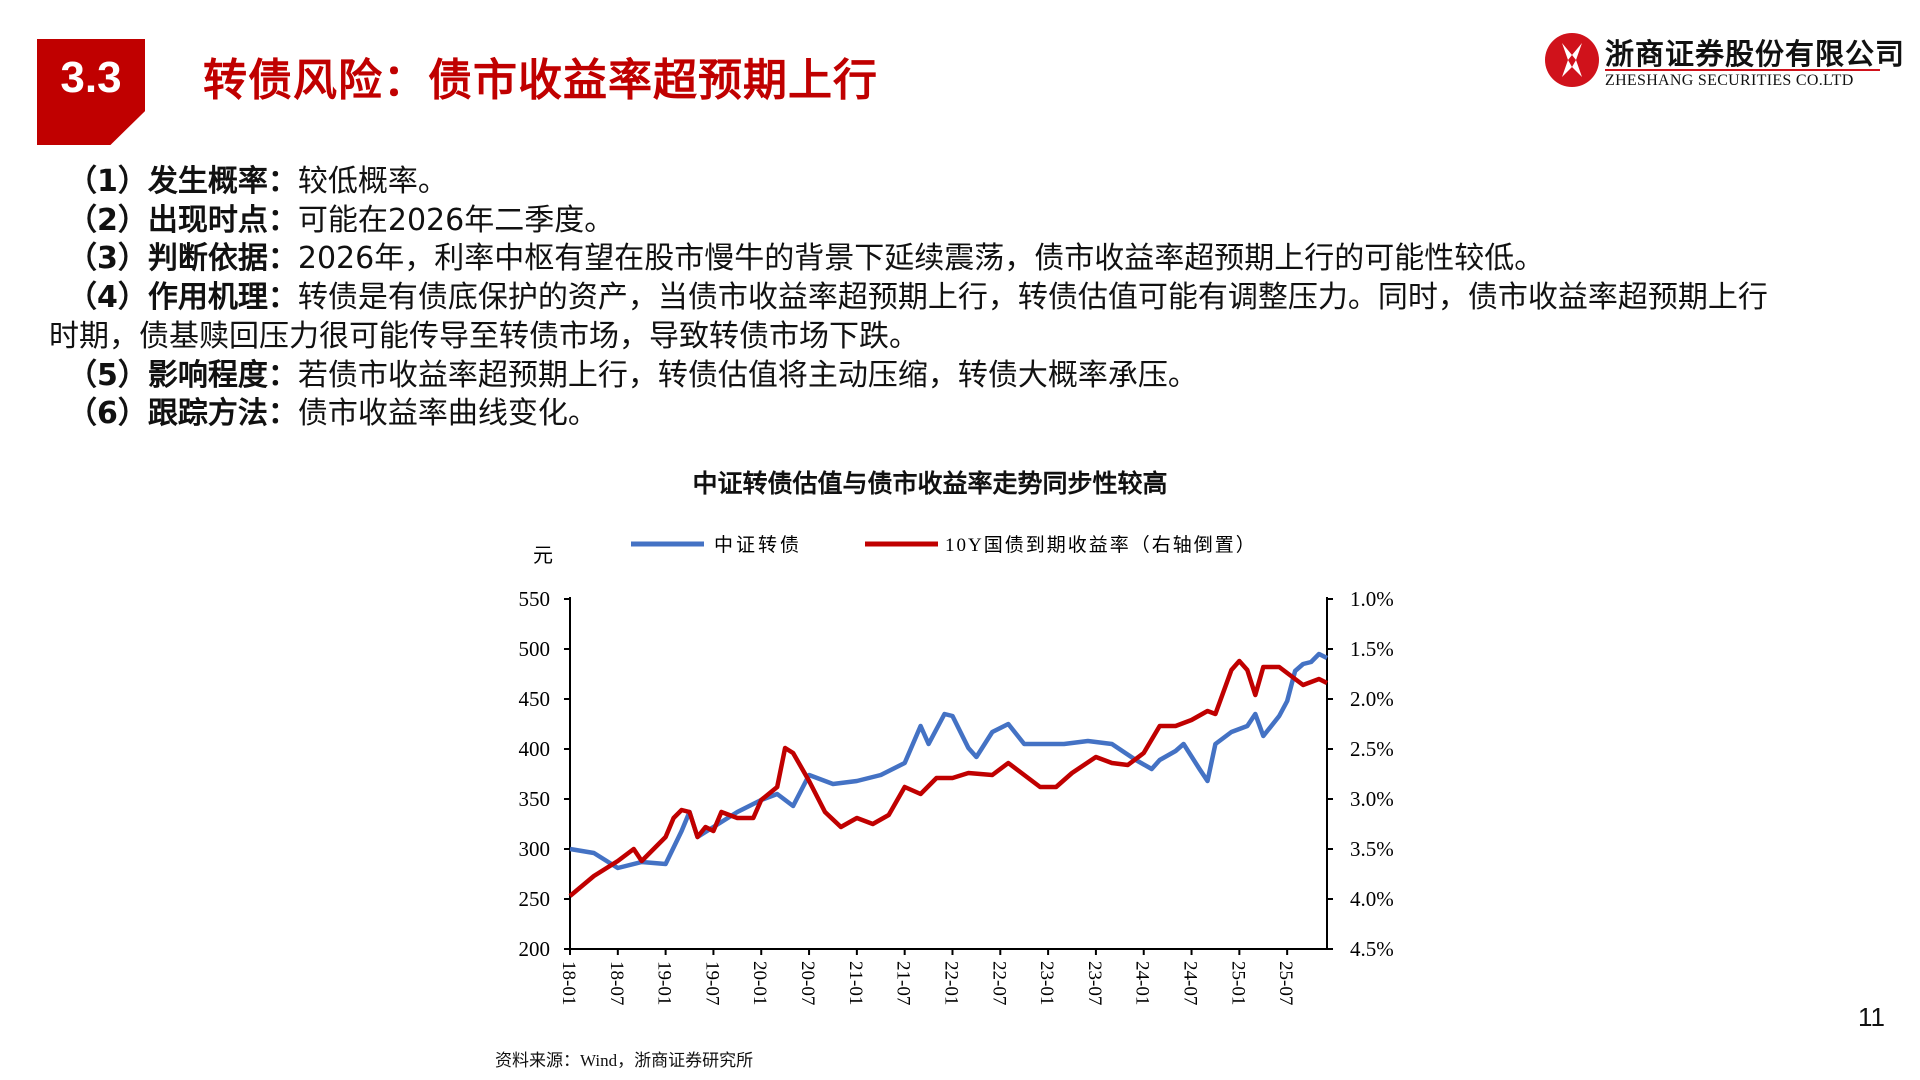  Describe the element at coordinates (456, 220) in the screenshot. I see `point-text: 可能在2026年二季度。` at that location.